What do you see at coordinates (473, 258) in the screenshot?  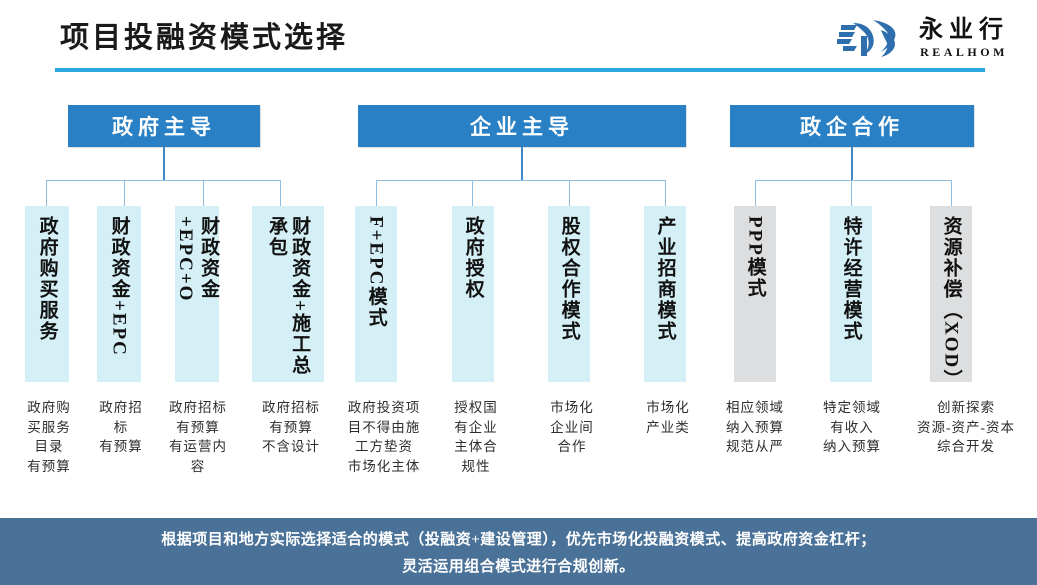 I see `mode-label: 政府授权` at bounding box center [473, 258].